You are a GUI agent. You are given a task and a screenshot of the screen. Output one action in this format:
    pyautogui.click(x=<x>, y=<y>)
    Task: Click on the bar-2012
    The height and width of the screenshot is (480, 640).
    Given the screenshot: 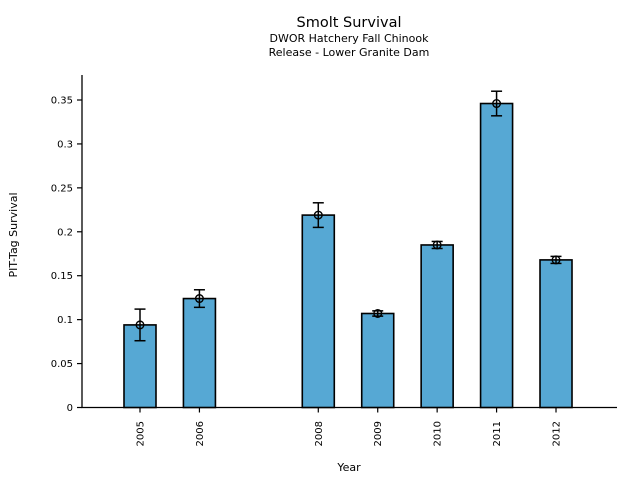 What is the action you would take?
    pyautogui.click(x=556, y=334)
    